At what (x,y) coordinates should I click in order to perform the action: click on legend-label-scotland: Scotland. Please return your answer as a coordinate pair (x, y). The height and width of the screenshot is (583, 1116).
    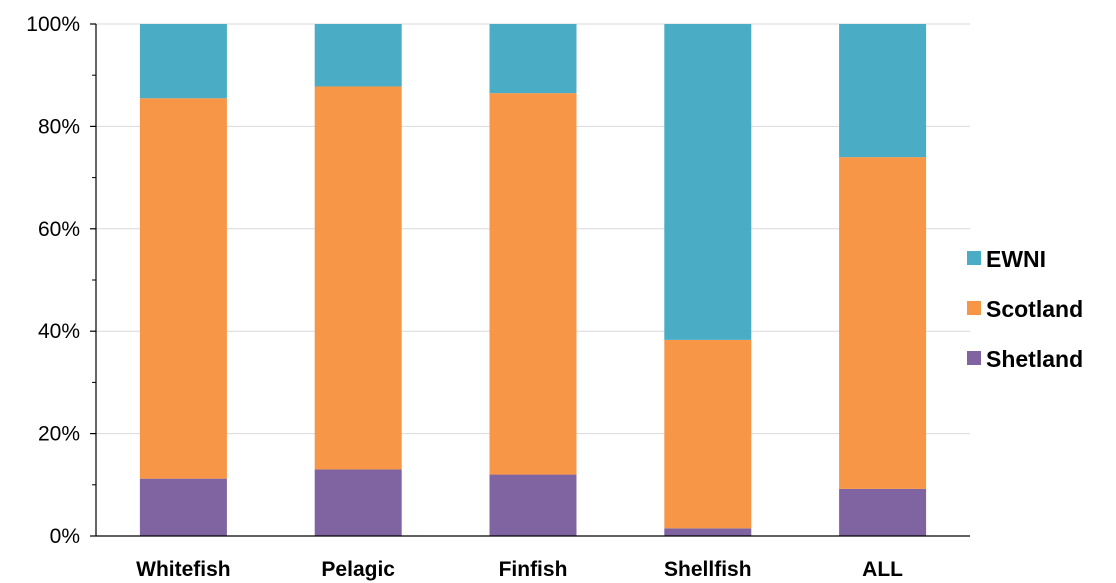
    Looking at the image, I should click on (1034, 309).